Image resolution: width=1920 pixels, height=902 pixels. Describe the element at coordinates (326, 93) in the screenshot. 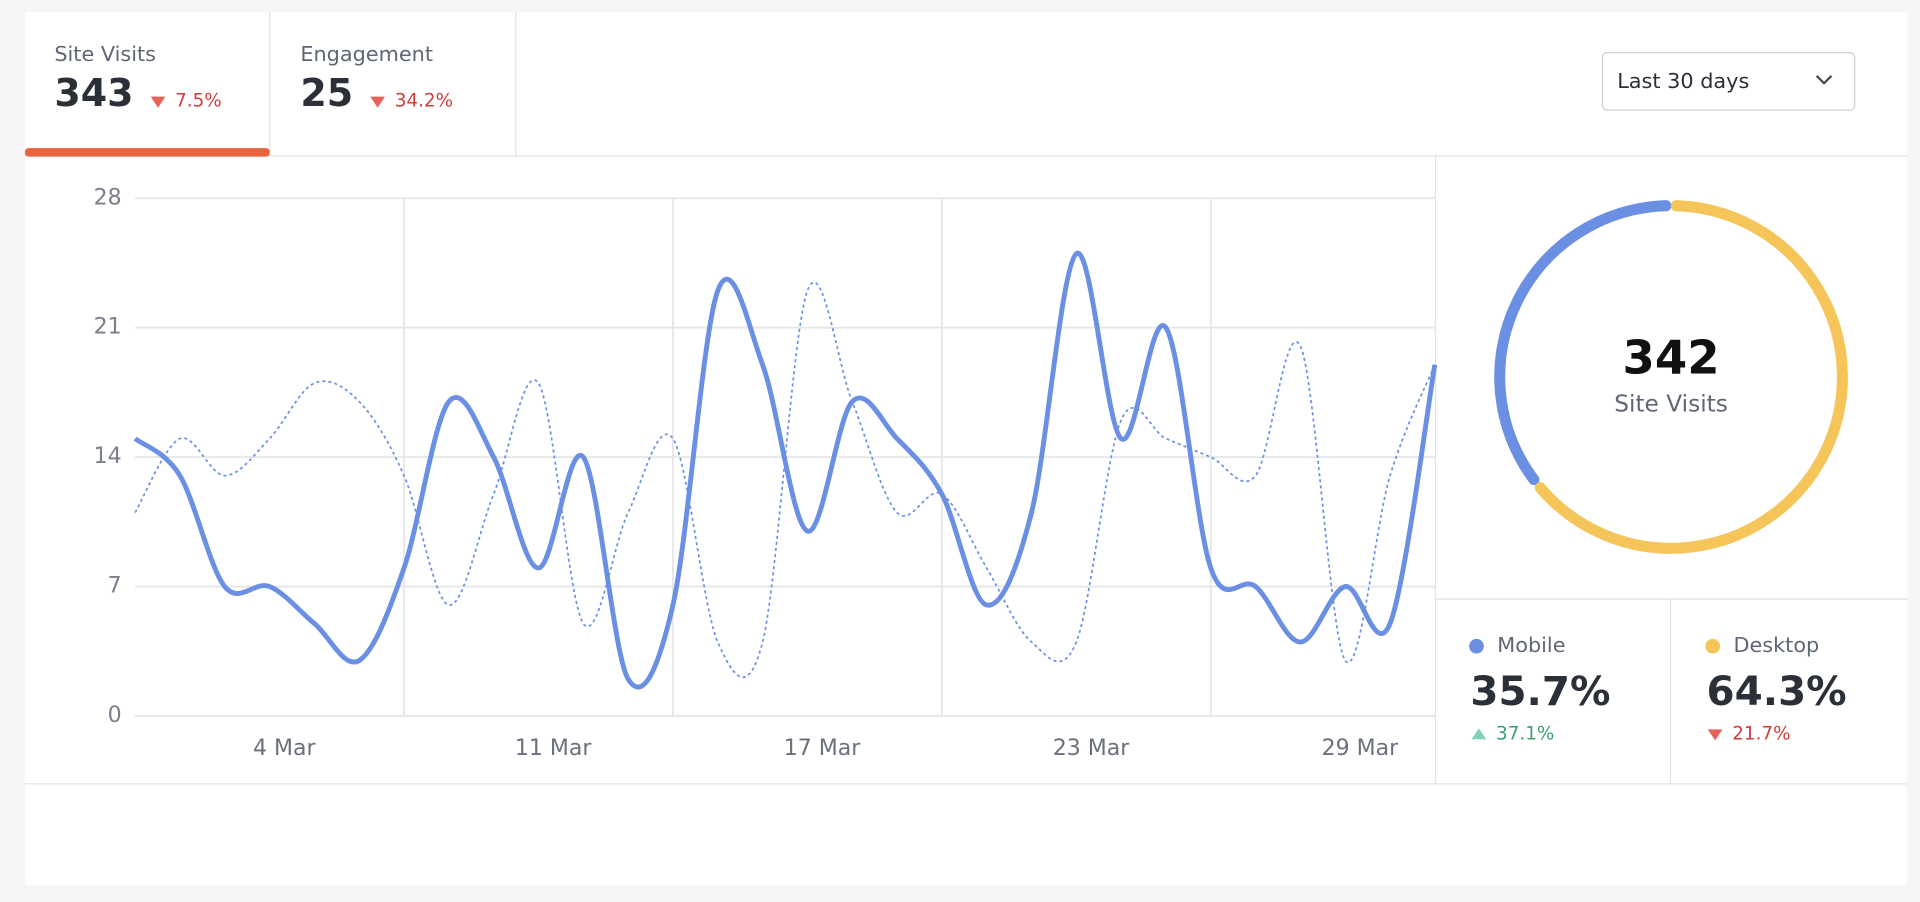

I see `tab-value: 25` at that location.